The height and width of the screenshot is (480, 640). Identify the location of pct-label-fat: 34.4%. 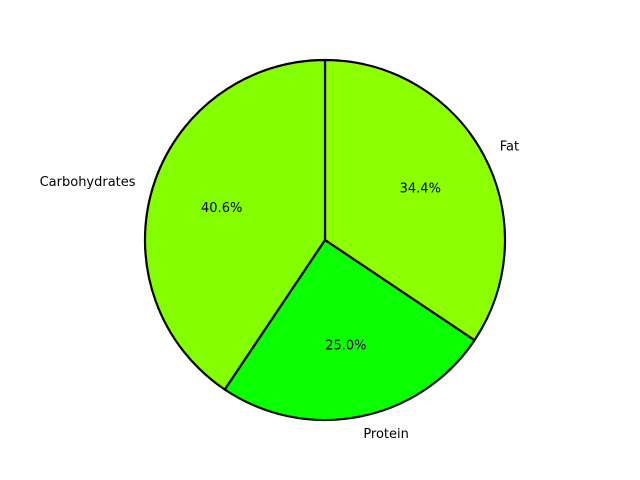
(420, 189).